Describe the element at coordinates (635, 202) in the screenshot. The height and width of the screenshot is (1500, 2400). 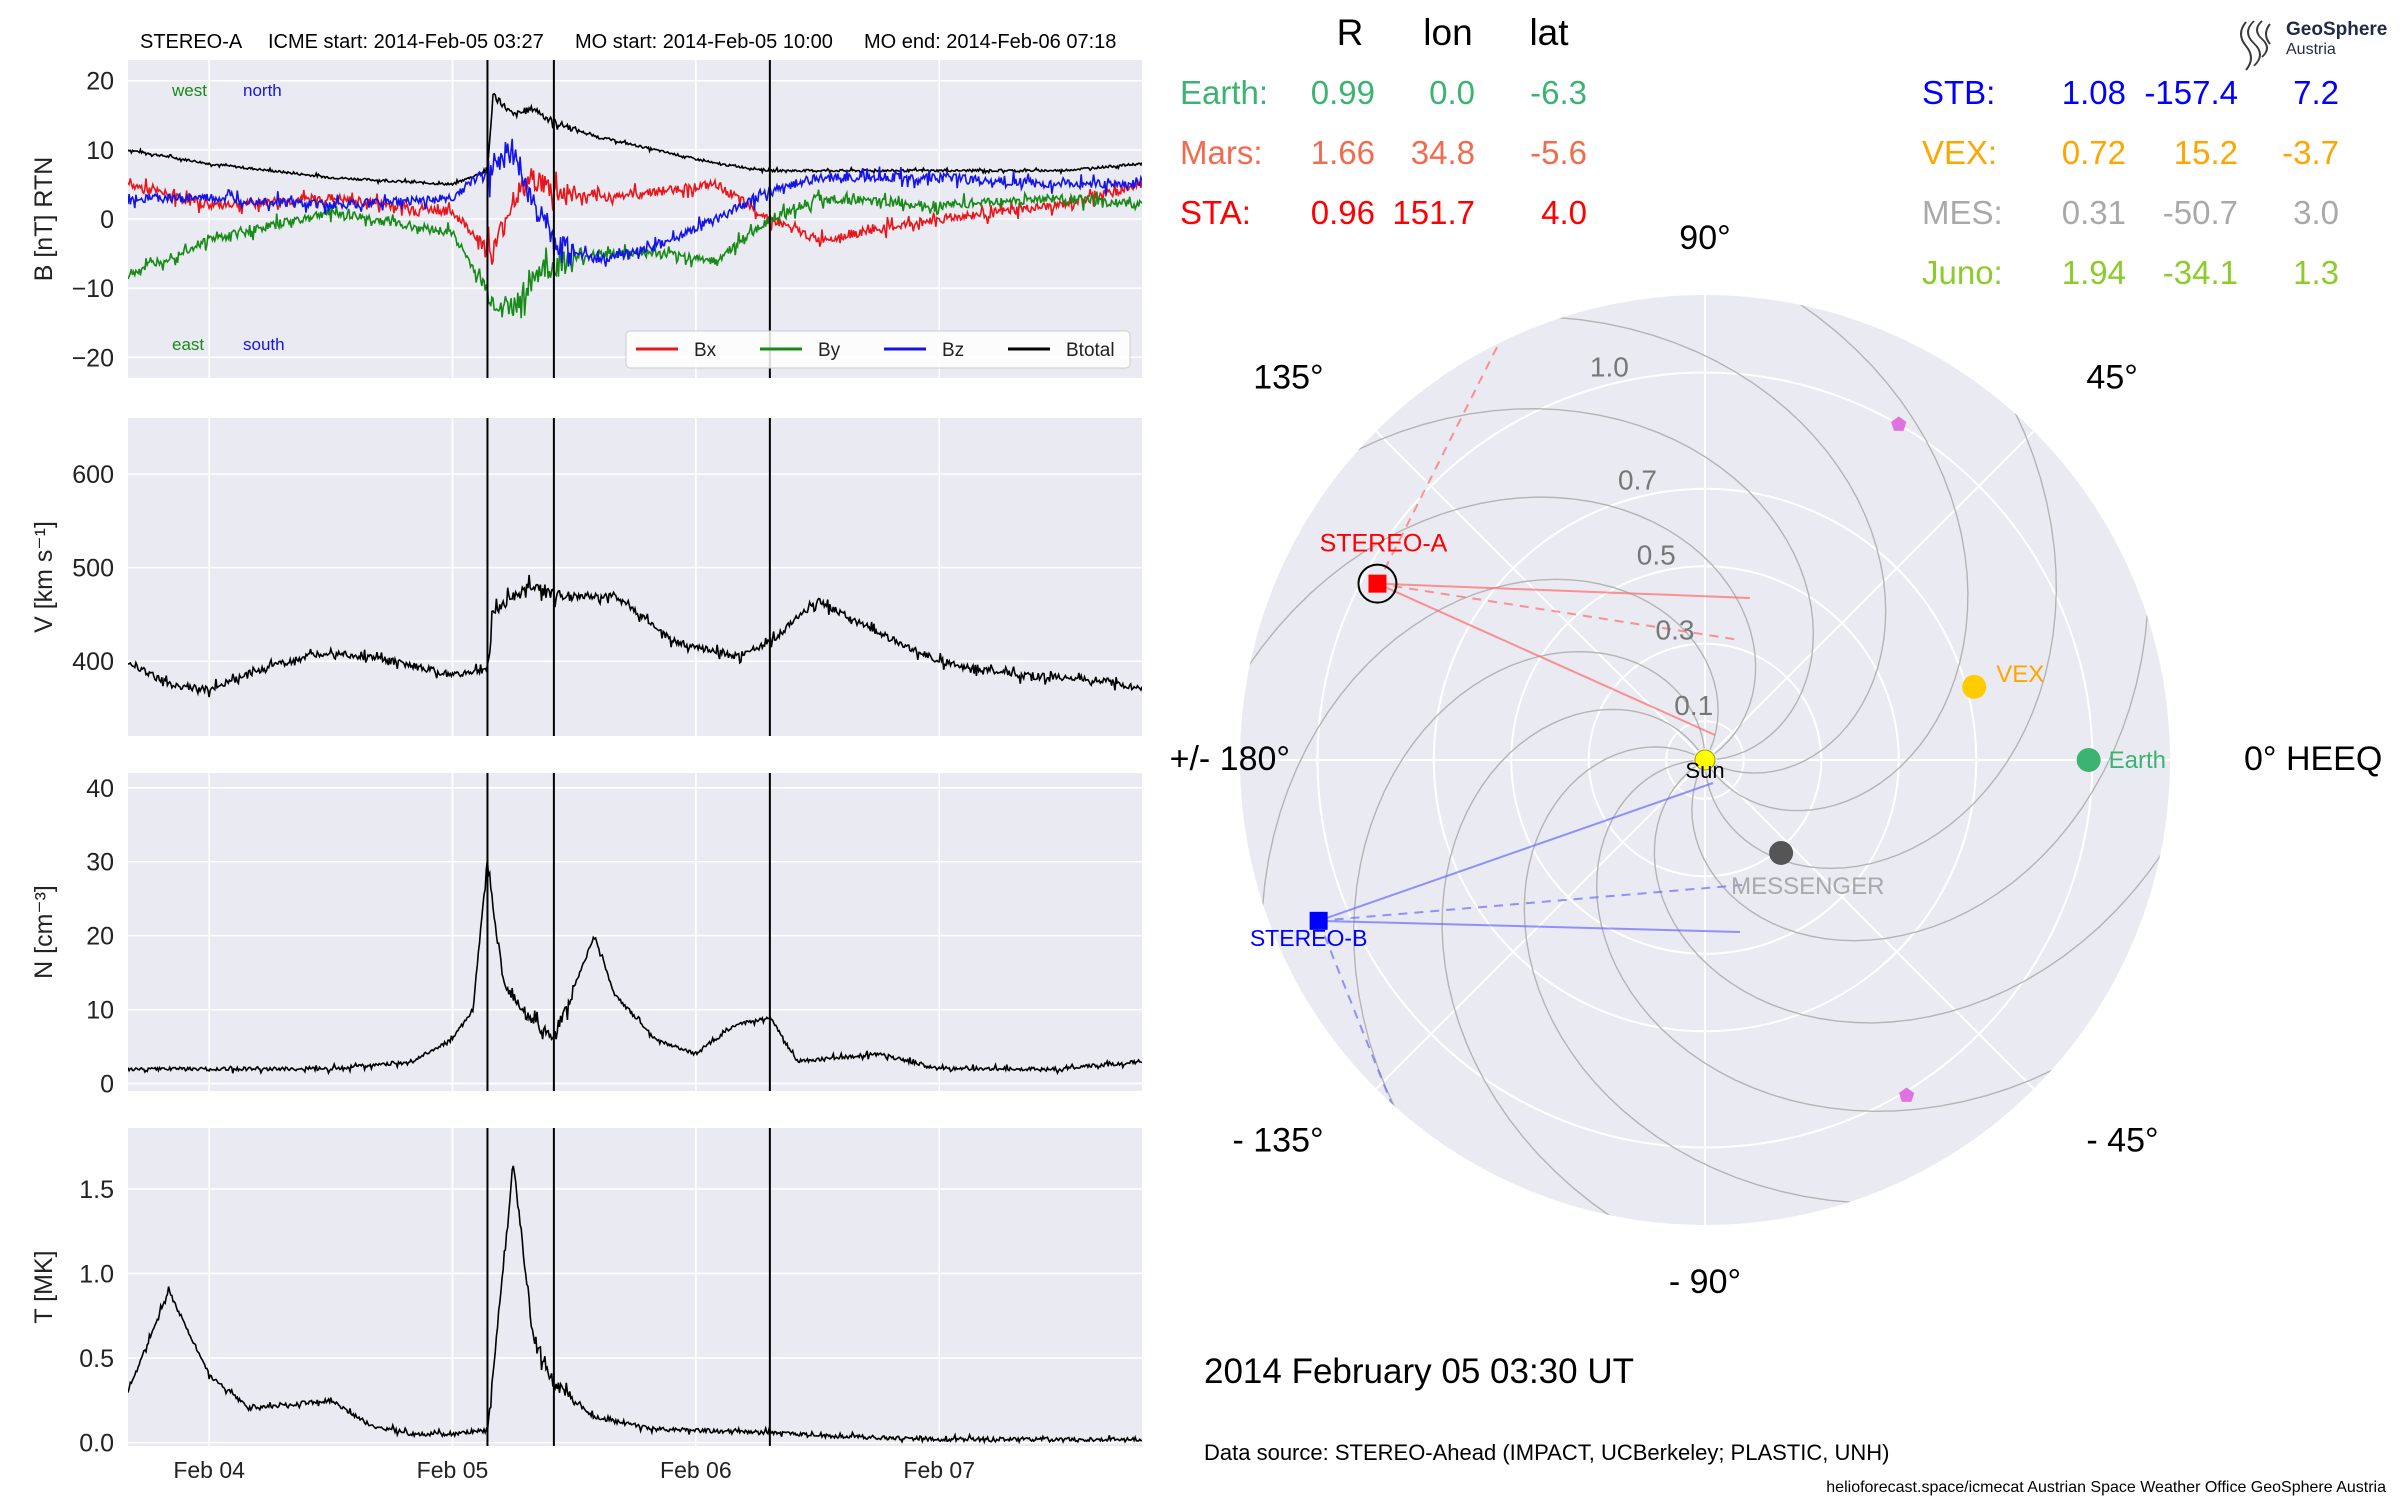
I see `magnetic_field-series-bz` at that location.